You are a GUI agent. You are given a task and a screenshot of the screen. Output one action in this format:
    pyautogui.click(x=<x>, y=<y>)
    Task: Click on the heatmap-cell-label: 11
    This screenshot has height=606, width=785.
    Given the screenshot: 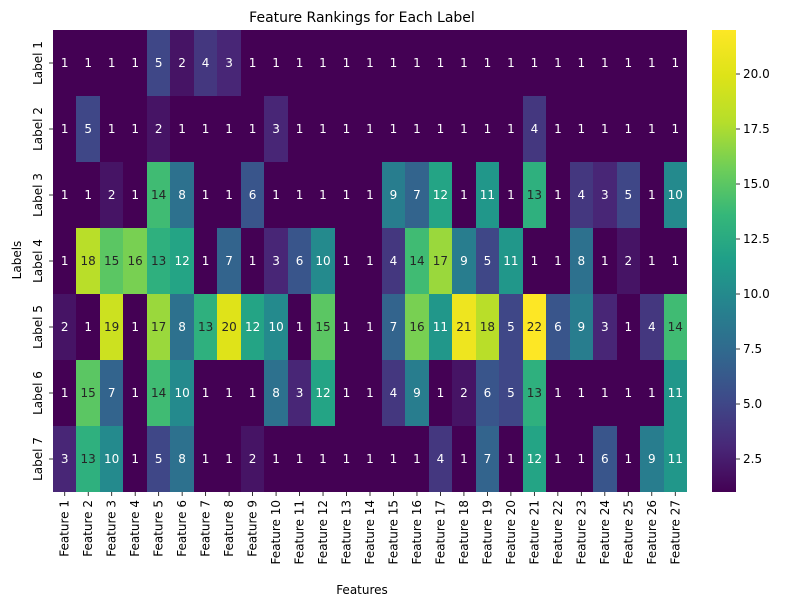 What is the action you would take?
    pyautogui.click(x=510, y=261)
    